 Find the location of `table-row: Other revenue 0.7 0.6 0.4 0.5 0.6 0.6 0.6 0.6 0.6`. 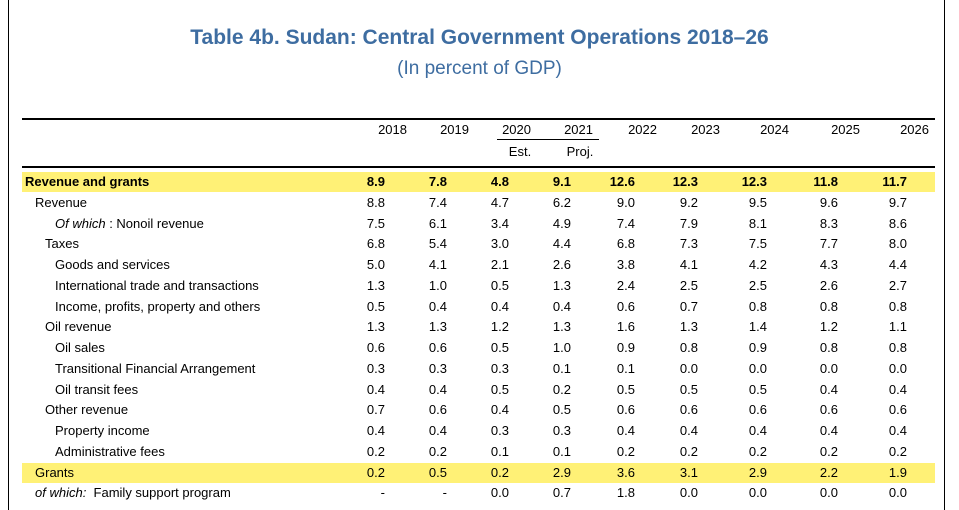

table-row: Other revenue 0.7 0.6 0.4 0.5 0.6 0.6 0.6 0.6 0.6 is located at coordinates (478, 410).